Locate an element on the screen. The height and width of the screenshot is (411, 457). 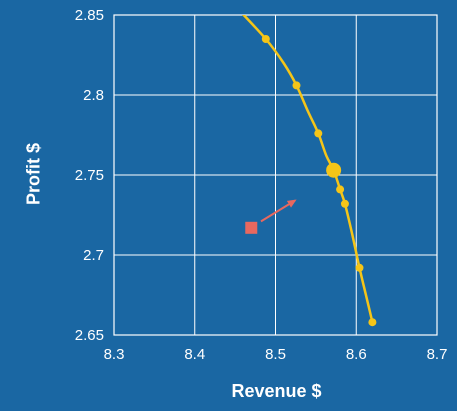
x-tick-label: 8.3 is located at coordinates (114, 354).